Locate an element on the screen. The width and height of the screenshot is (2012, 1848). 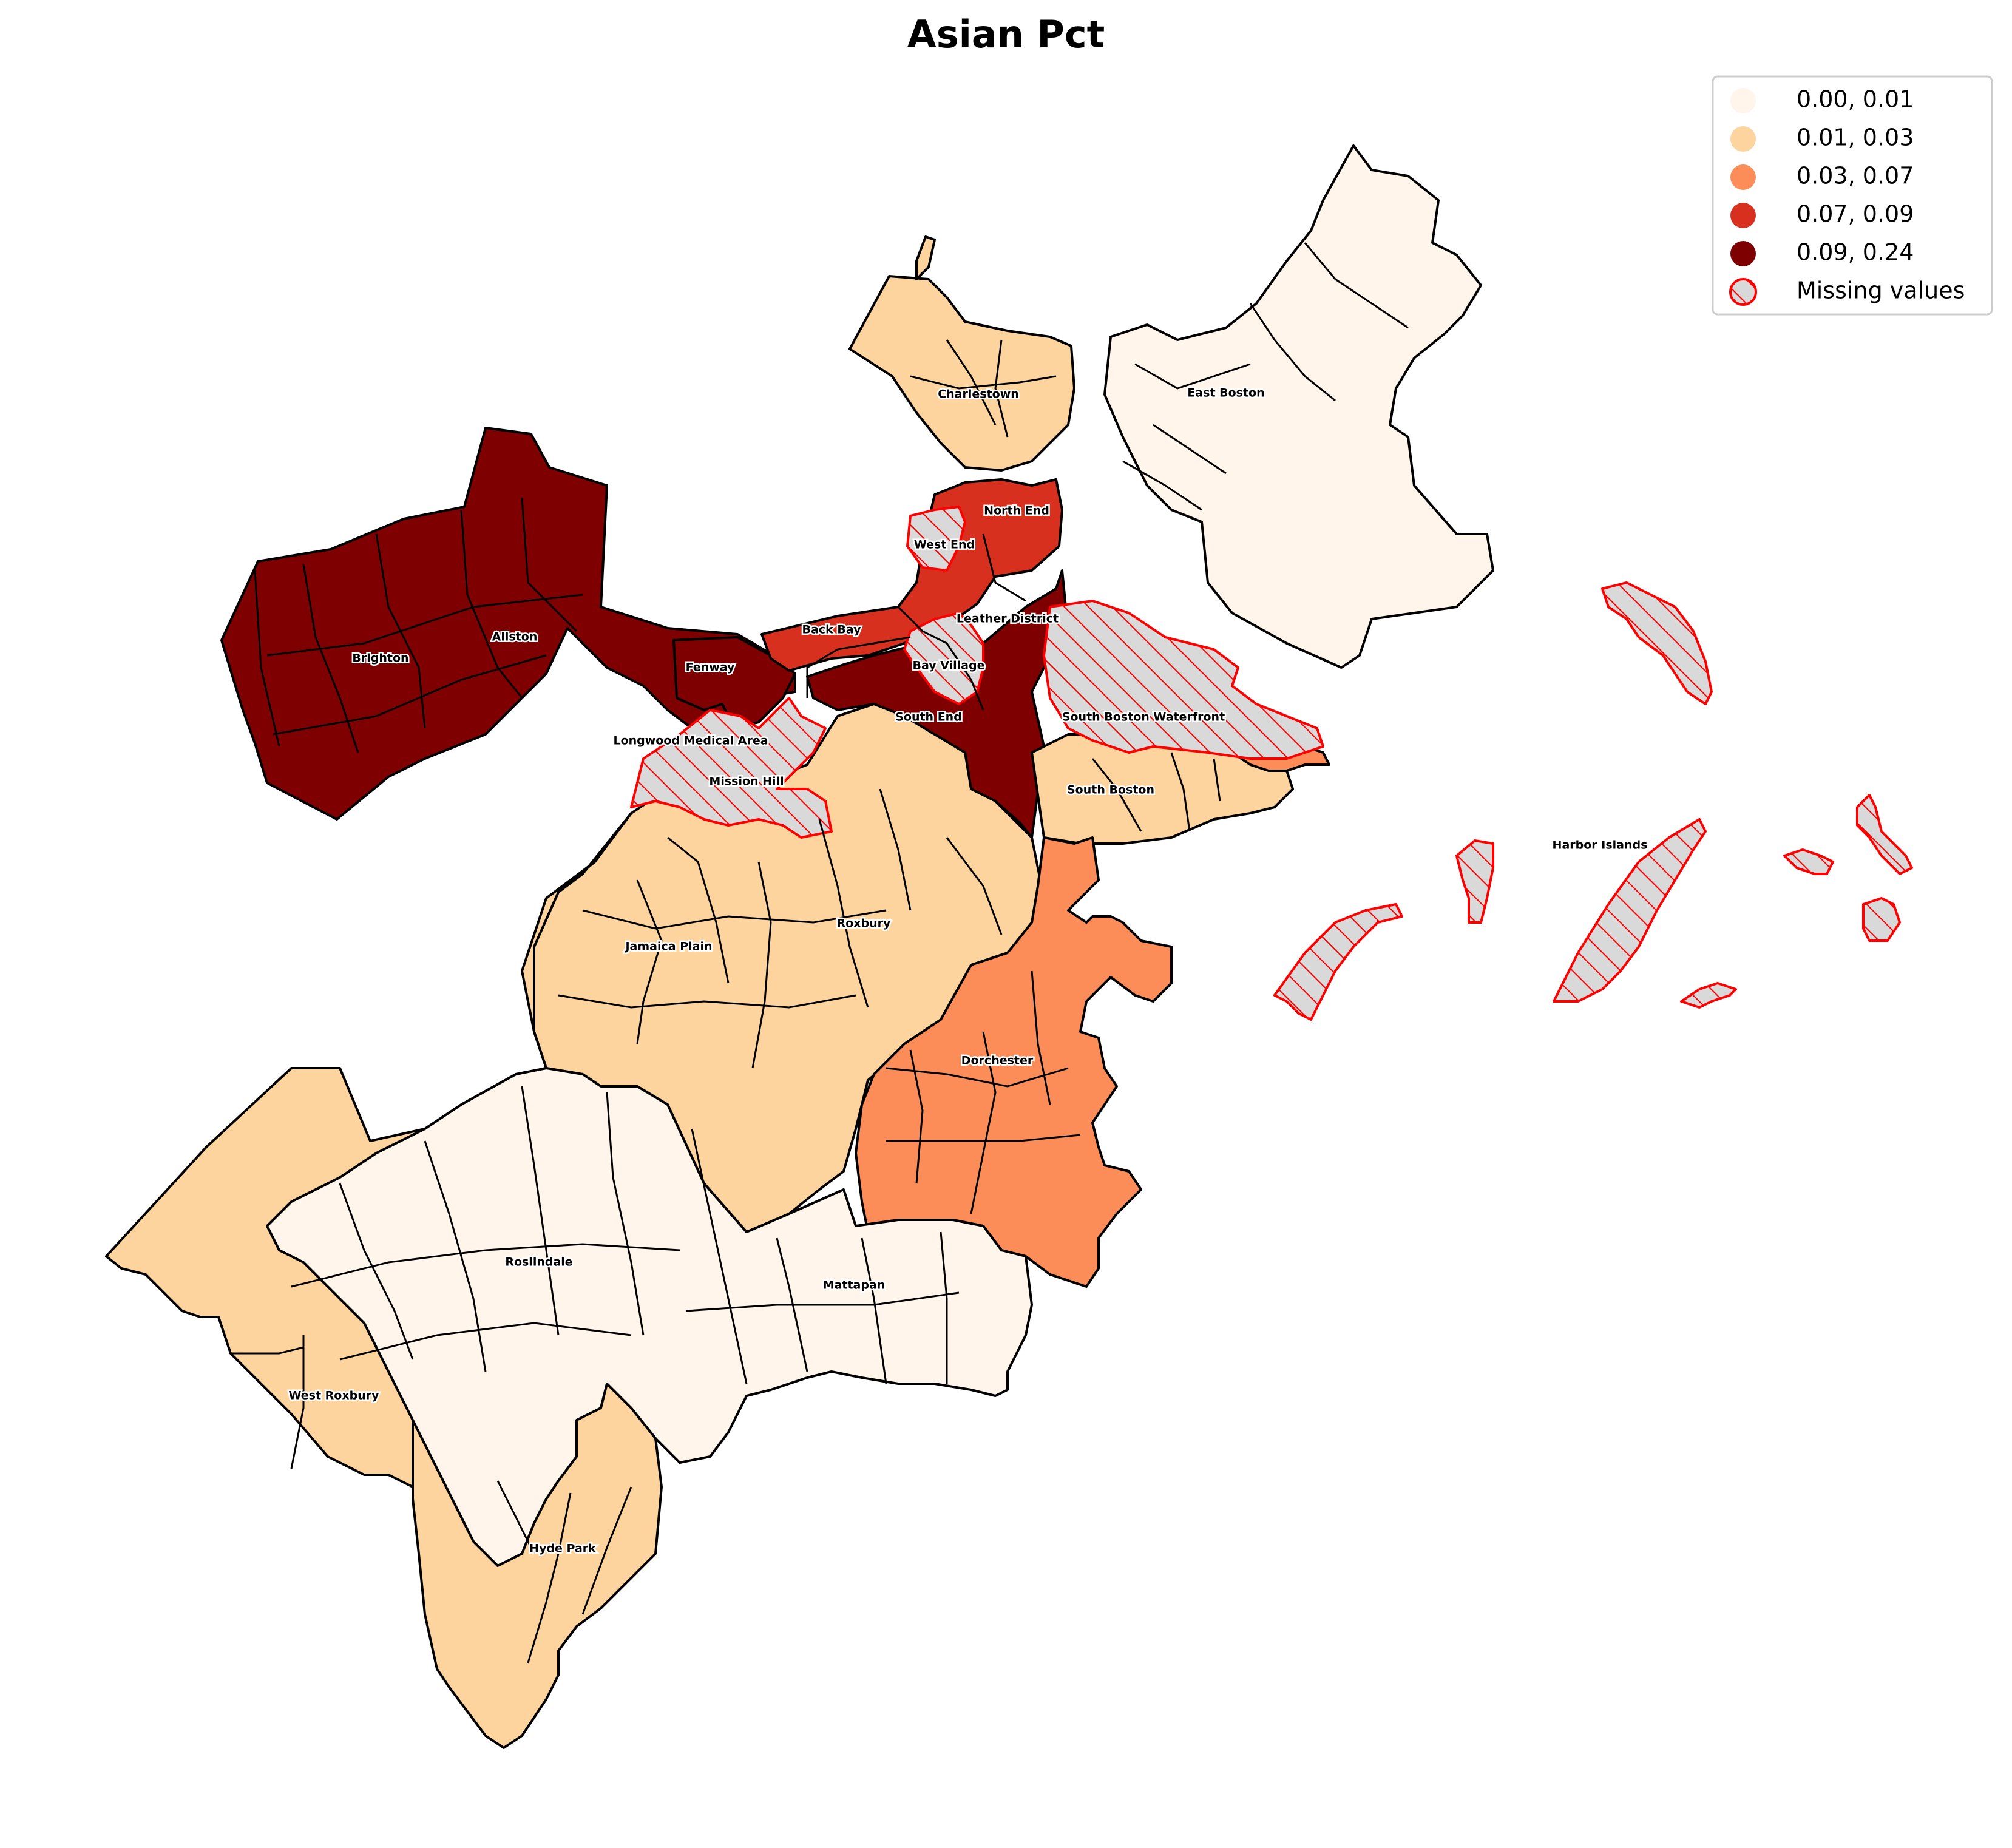
label-south-boston-waterfront: South Boston Waterfront is located at coordinates (1143, 717).